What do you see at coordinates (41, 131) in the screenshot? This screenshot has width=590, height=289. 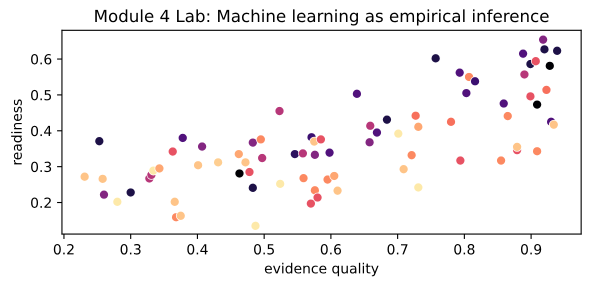 I see `y-tick-label: 0.4` at bounding box center [41, 131].